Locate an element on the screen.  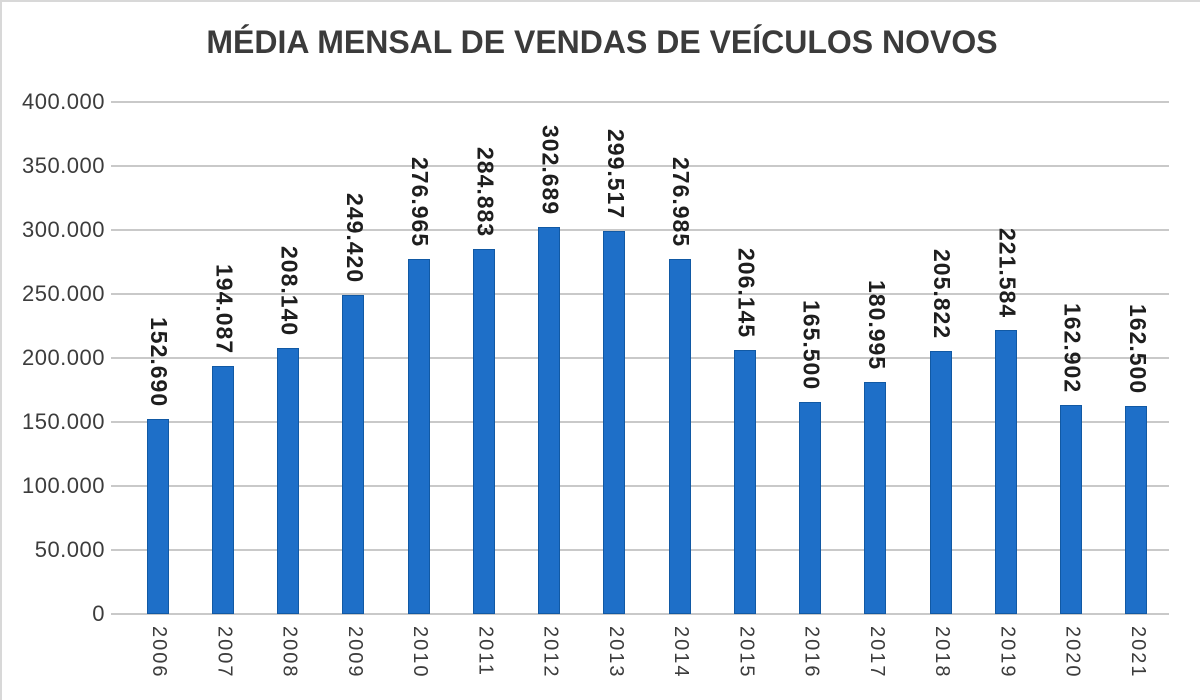
data-label: 152.690 is located at coordinates (159, 361).